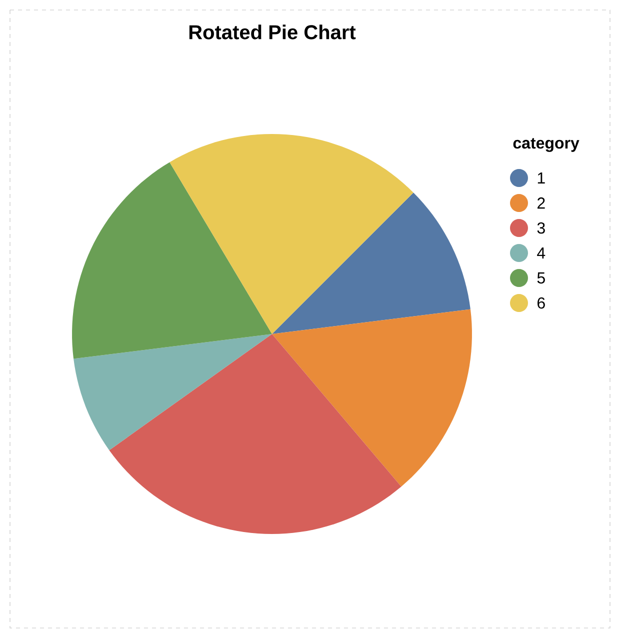  I want to click on legend-label: 4, so click(541, 253).